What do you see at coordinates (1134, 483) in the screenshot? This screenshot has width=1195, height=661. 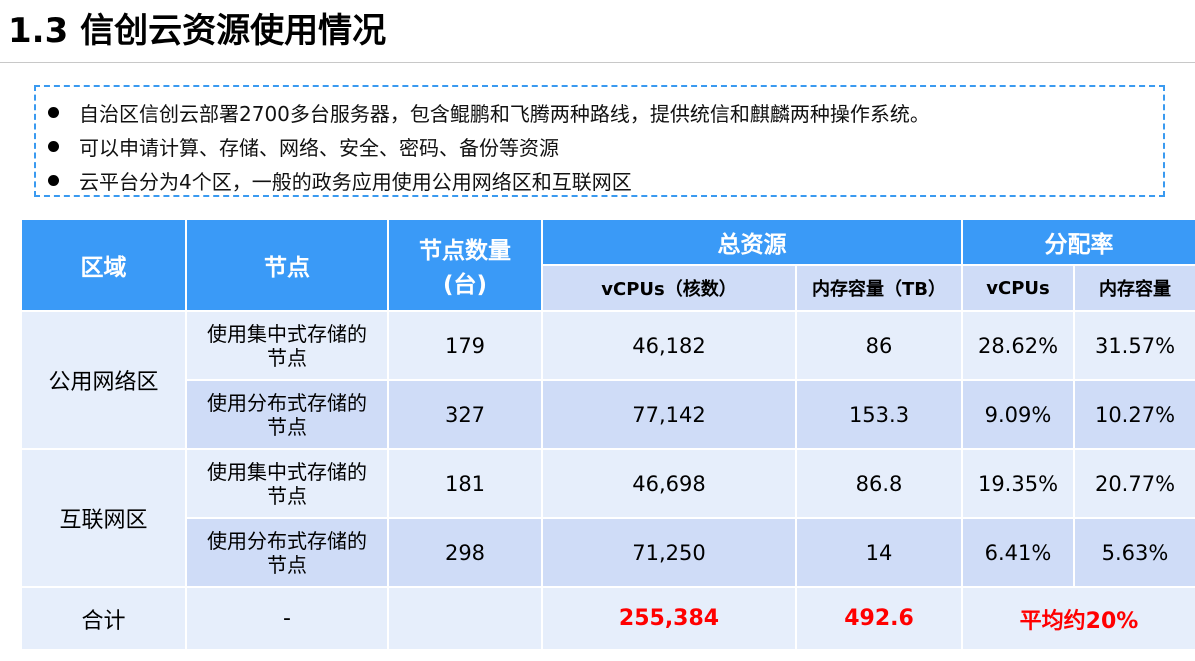 I see `memory-rate-cell: 20.77%` at bounding box center [1134, 483].